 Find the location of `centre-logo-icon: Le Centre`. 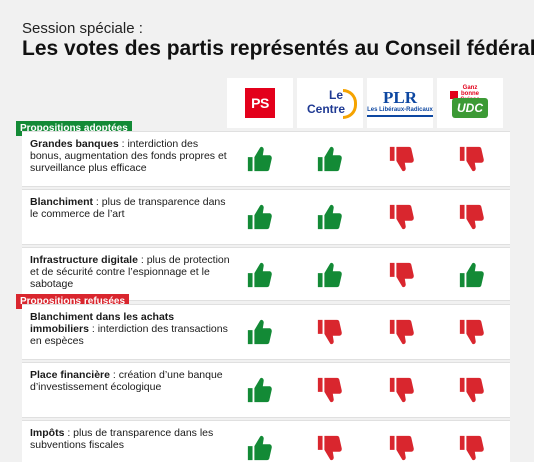

centre-logo-icon: Le Centre is located at coordinates (330, 103).